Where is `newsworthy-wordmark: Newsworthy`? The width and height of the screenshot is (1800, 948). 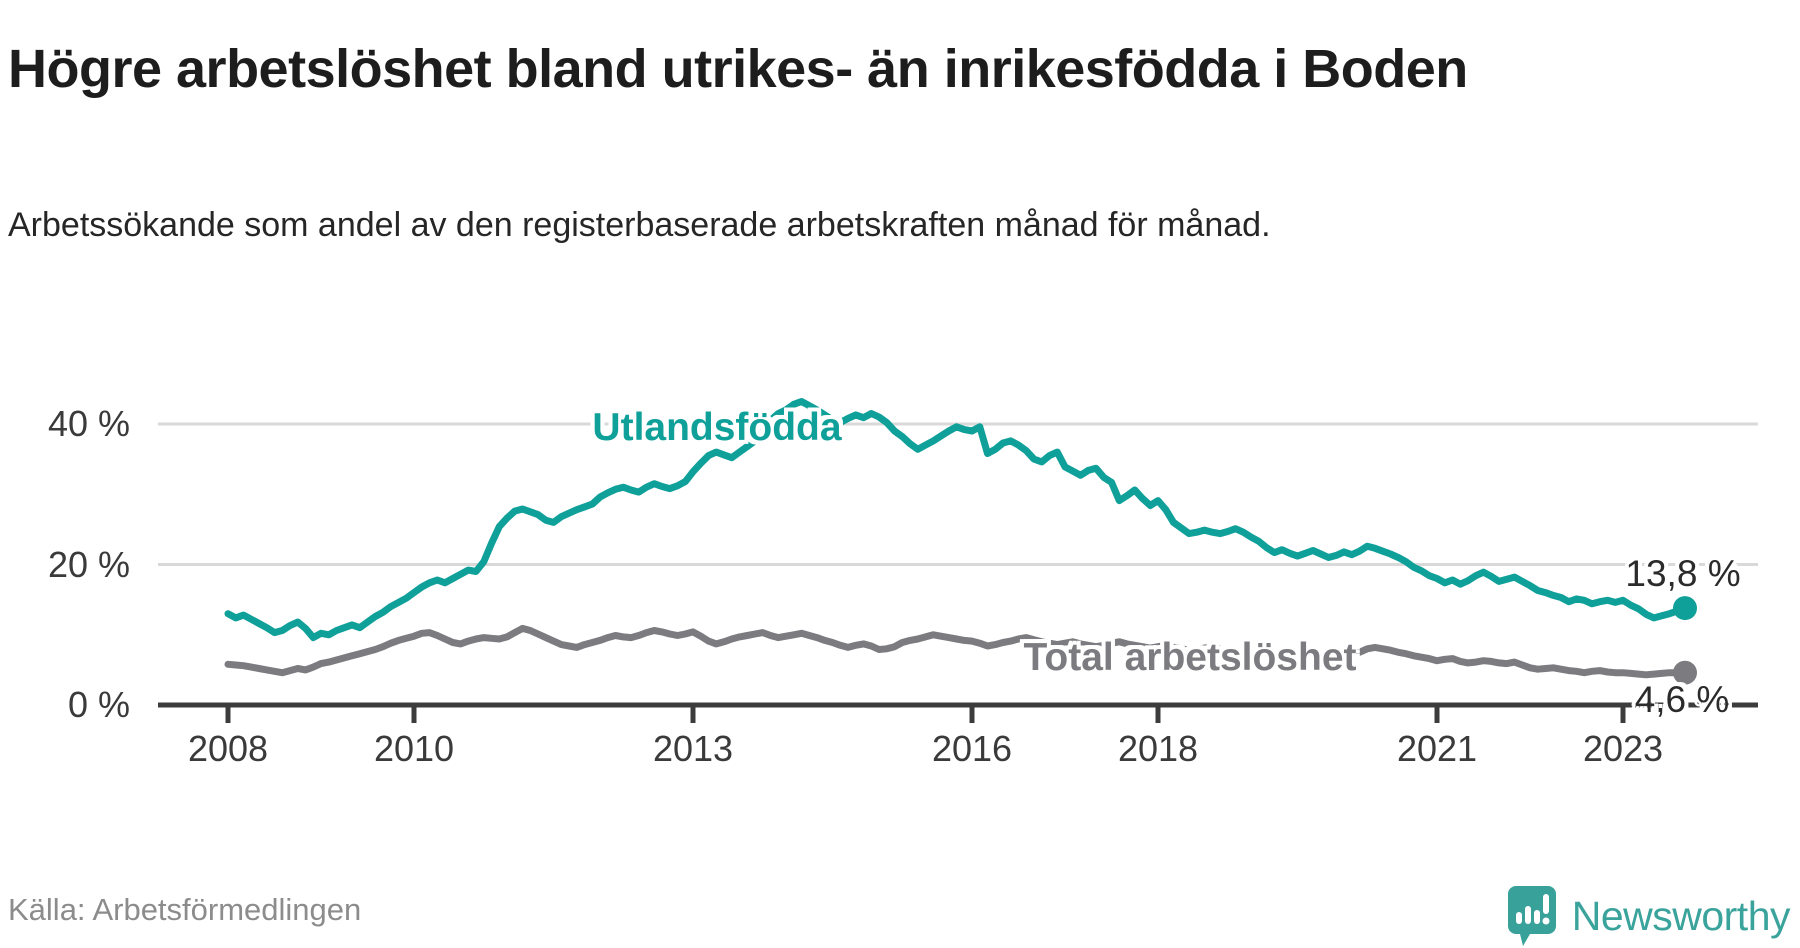 newsworthy-wordmark: Newsworthy is located at coordinates (1681, 915).